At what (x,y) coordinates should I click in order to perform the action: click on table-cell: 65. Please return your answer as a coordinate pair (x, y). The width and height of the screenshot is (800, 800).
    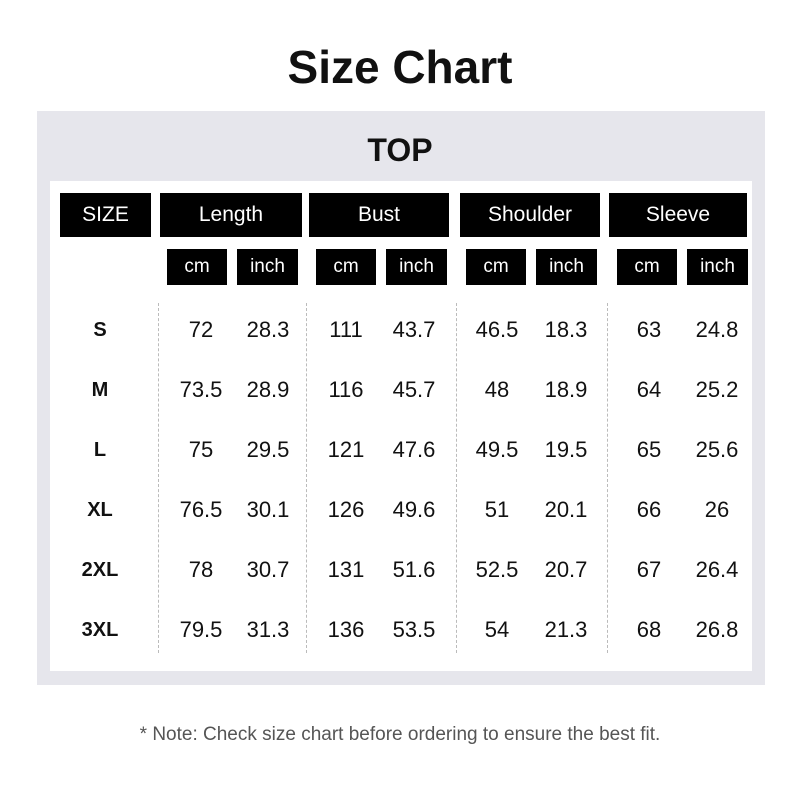
    Looking at the image, I should click on (649, 449).